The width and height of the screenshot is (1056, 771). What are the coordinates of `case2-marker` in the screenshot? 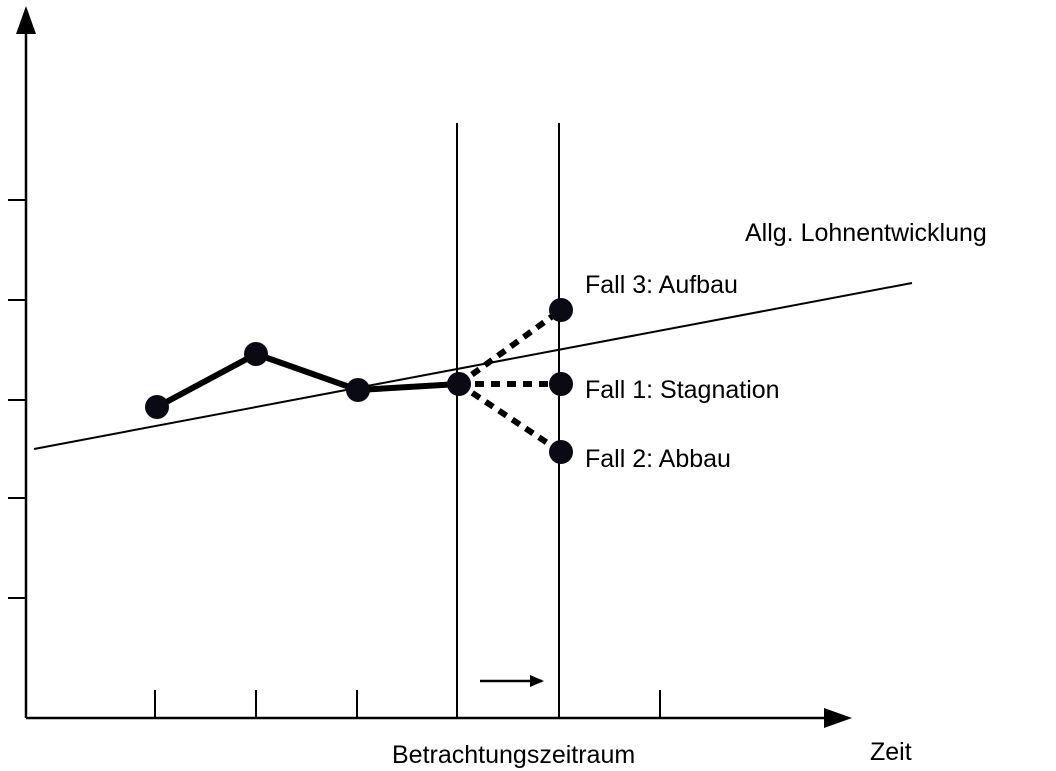 It's located at (561, 452).